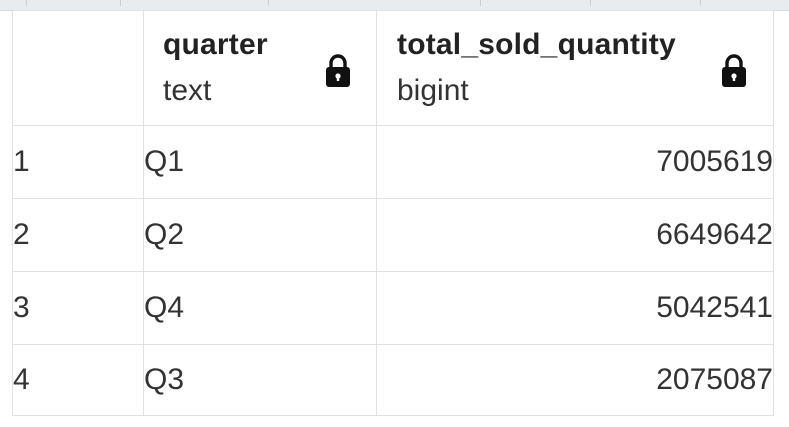 Image resolution: width=789 pixels, height=427 pixels. I want to click on cell-quarter: Q3, so click(260, 380).